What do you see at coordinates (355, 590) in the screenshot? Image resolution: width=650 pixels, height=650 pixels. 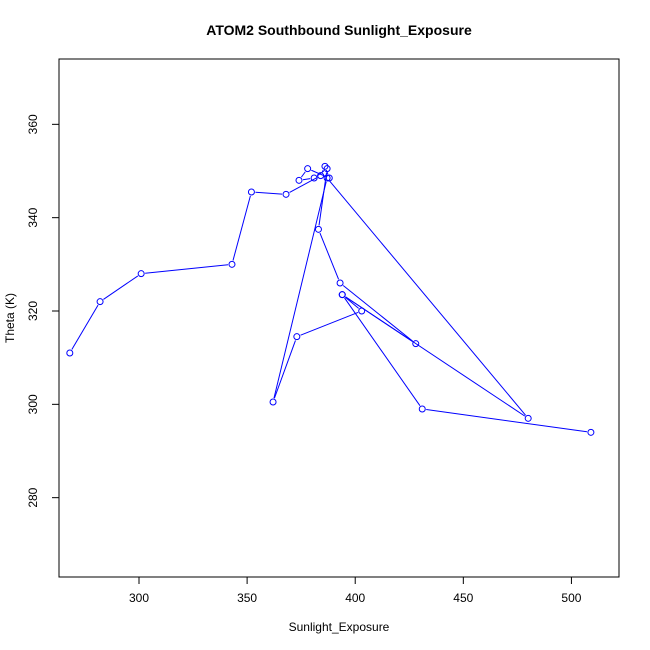 I see `x-axis: 300 350 400 450 500` at bounding box center [355, 590].